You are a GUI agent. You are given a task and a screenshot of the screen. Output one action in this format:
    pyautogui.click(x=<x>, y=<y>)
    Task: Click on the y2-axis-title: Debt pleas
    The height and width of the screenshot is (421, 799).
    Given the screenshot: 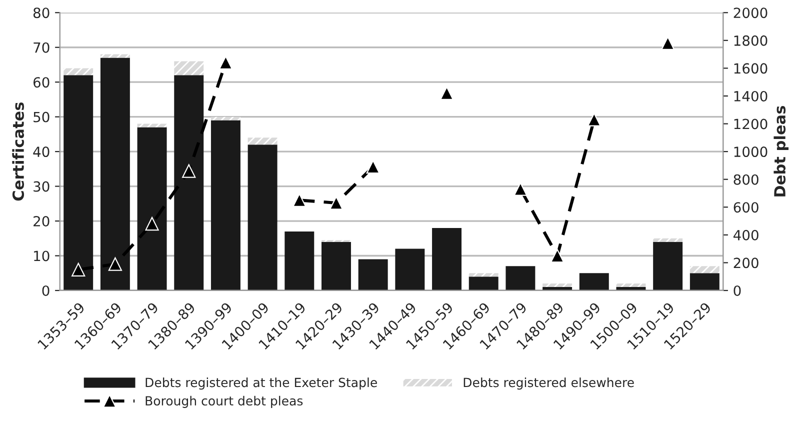 What is the action you would take?
    pyautogui.click(x=781, y=151)
    